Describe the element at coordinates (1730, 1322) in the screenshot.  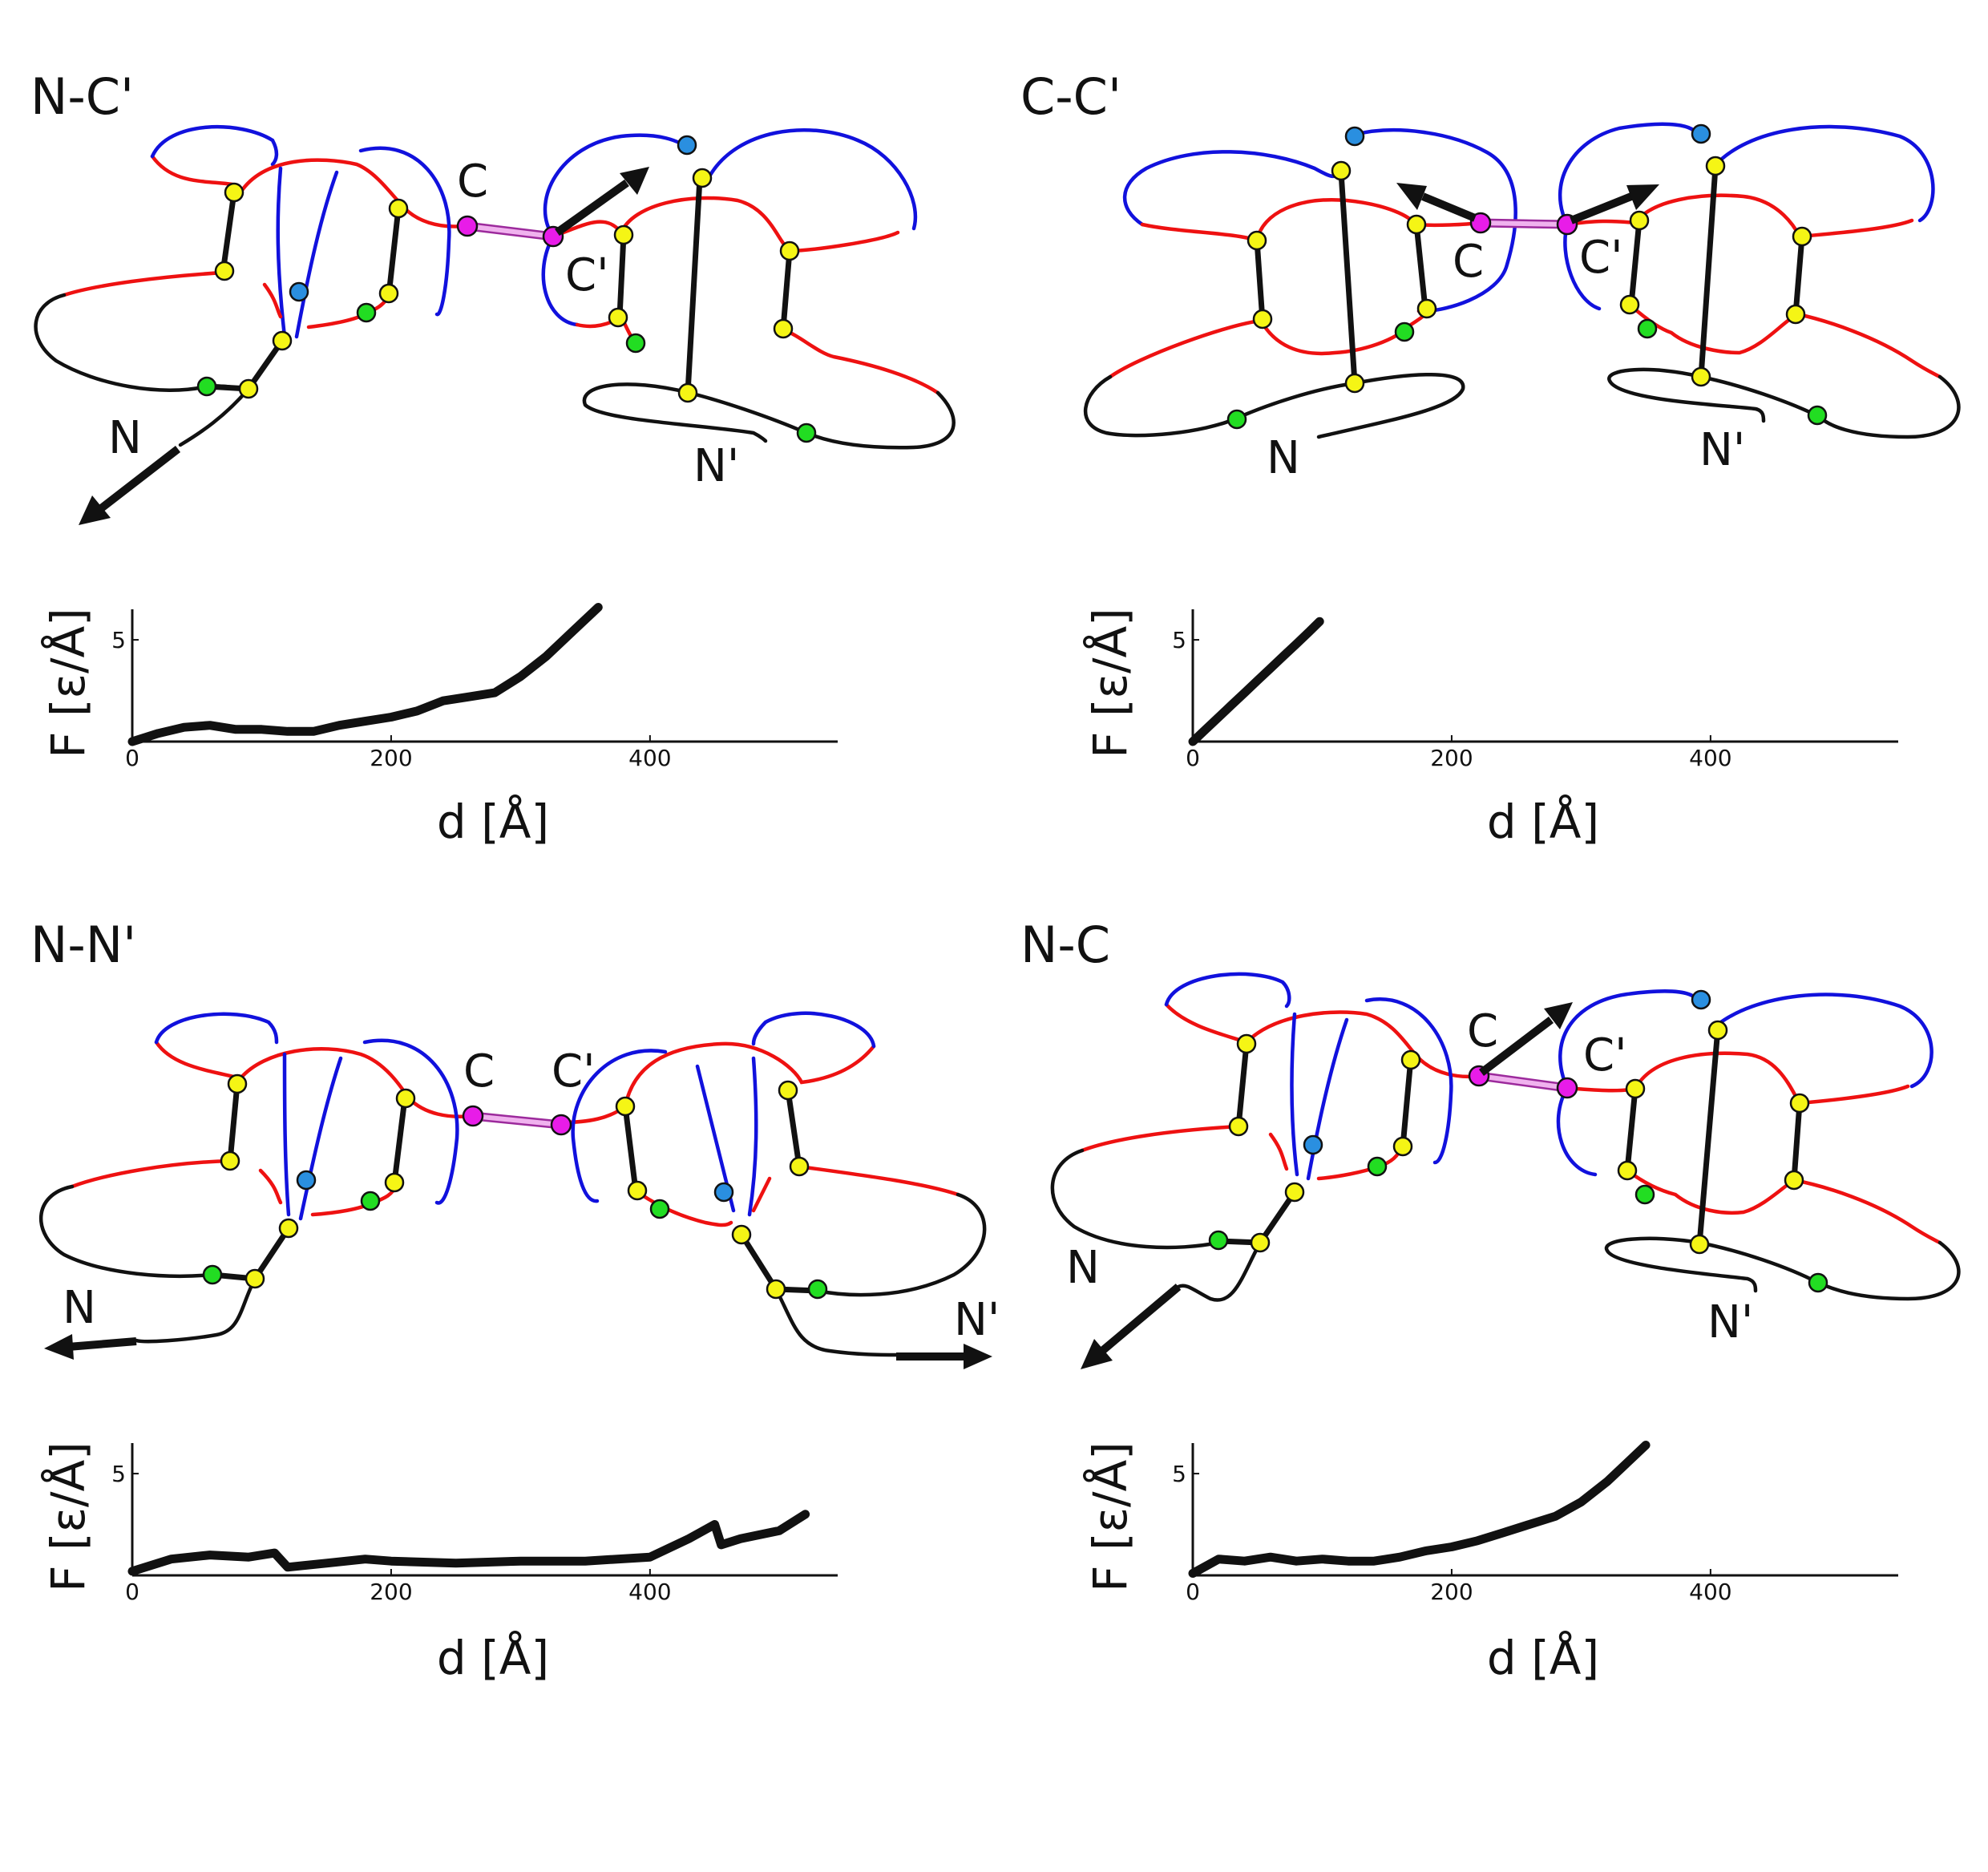
I see `terminal-label-n-prime: N'` at that location.